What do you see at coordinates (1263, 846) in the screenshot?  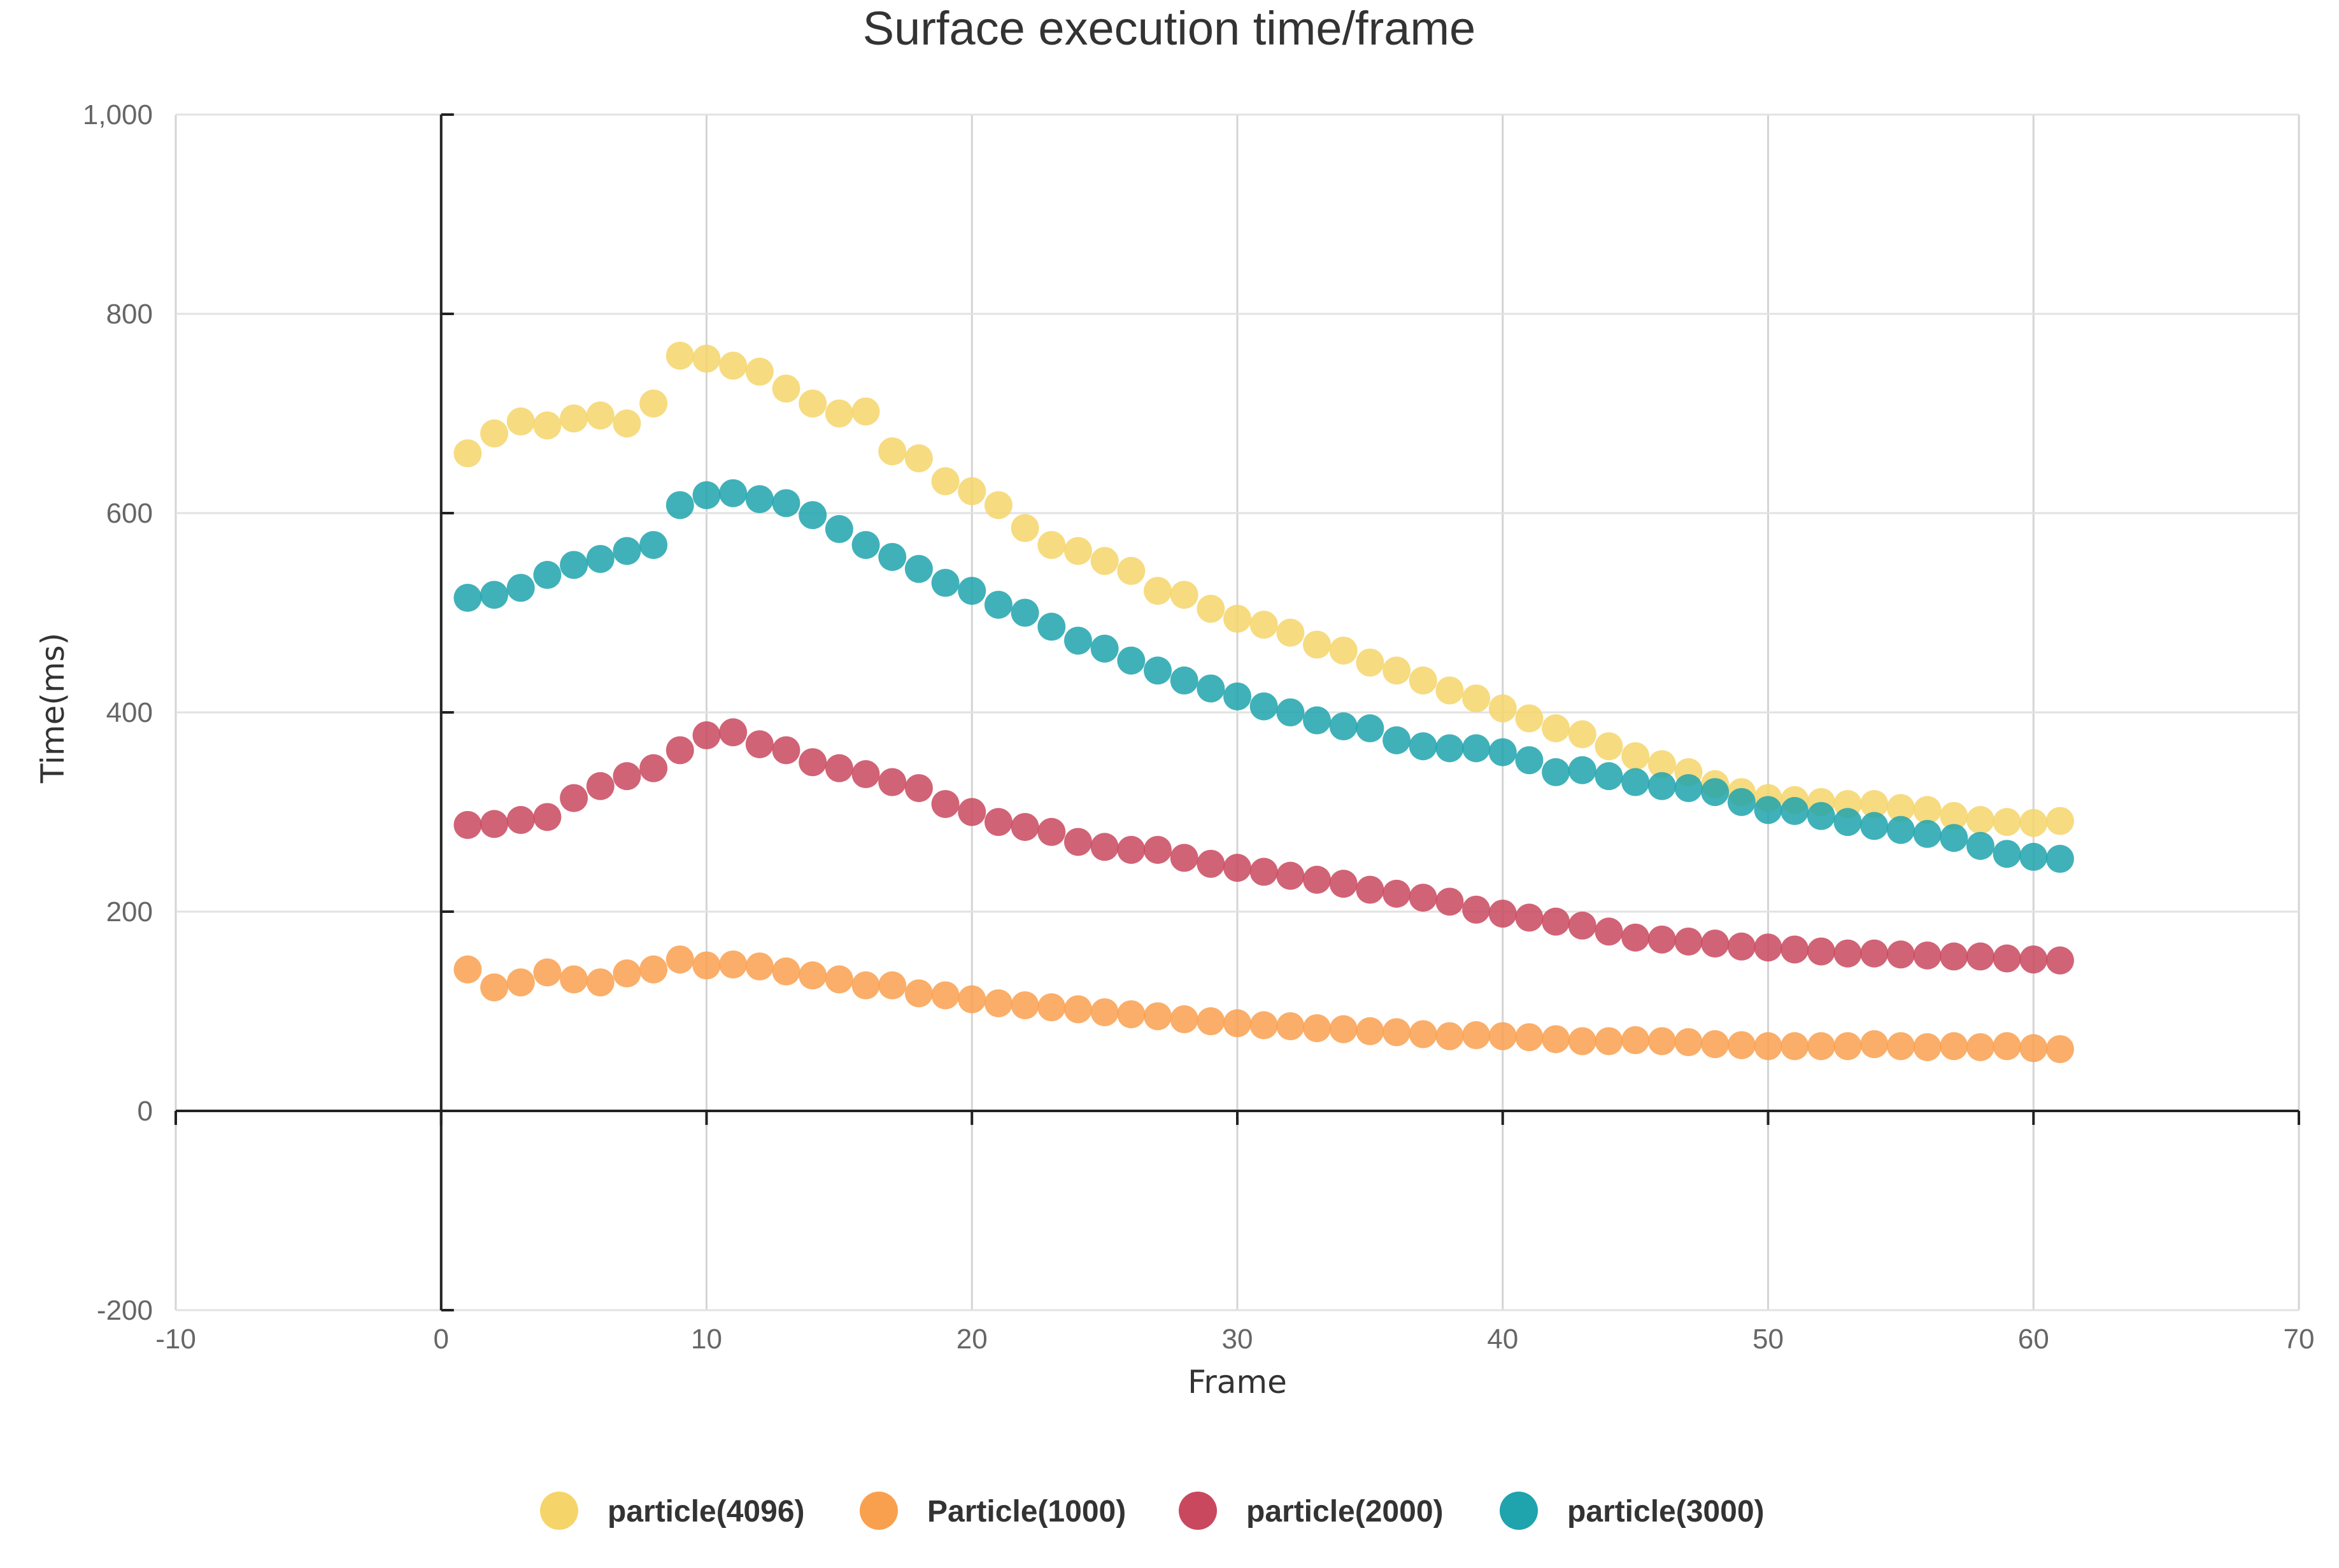 I see `series-particle(2000)` at bounding box center [1263, 846].